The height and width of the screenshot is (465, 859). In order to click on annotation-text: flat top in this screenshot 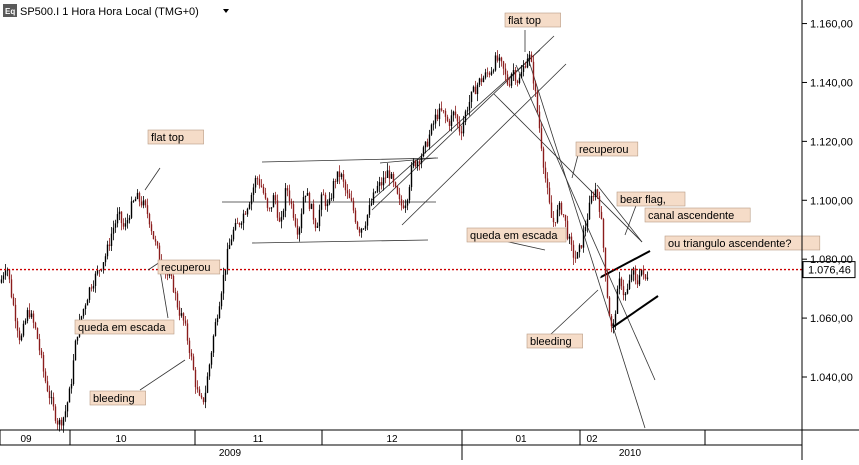, I will do `click(167, 138)`.